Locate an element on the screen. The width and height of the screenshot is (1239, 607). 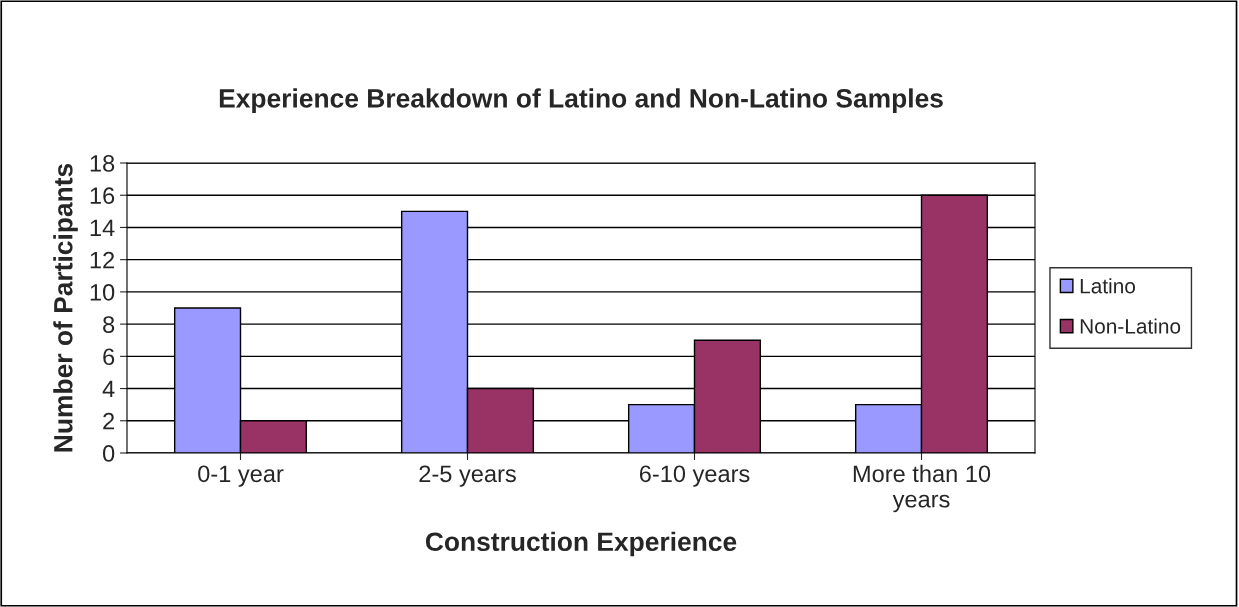
y-tick-label: 12 is located at coordinates (102, 260).